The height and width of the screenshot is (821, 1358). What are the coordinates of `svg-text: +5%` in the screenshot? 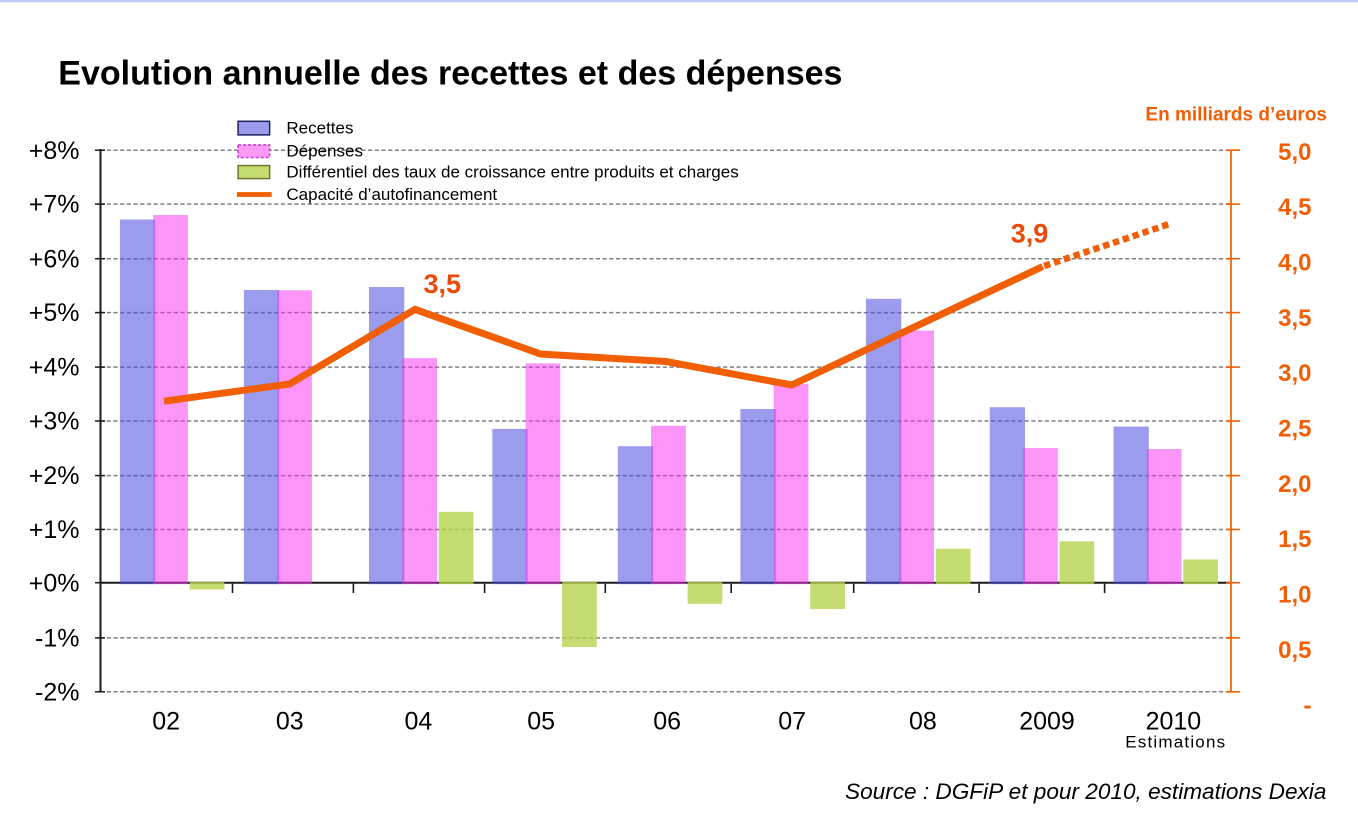 It's located at (54, 313).